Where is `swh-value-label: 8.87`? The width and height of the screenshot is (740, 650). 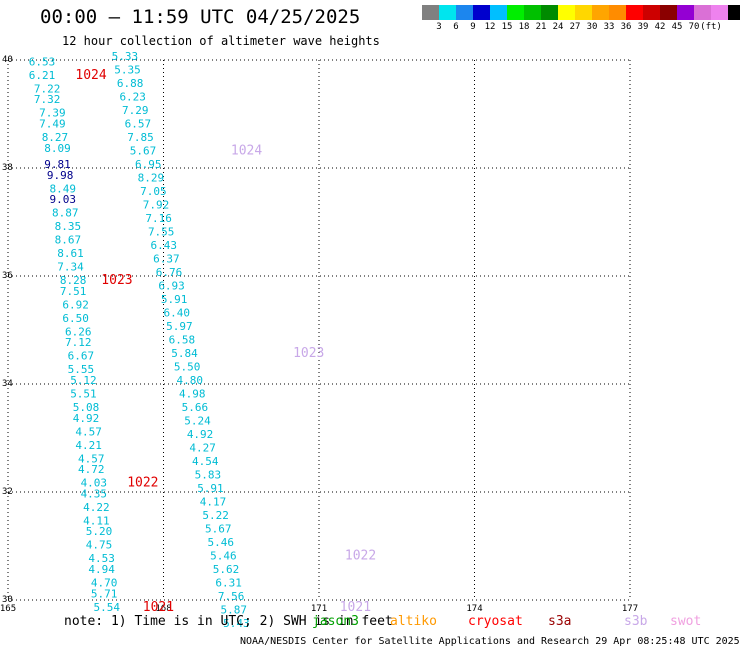
swh-value-label: 8.87 is located at coordinates (65, 213).